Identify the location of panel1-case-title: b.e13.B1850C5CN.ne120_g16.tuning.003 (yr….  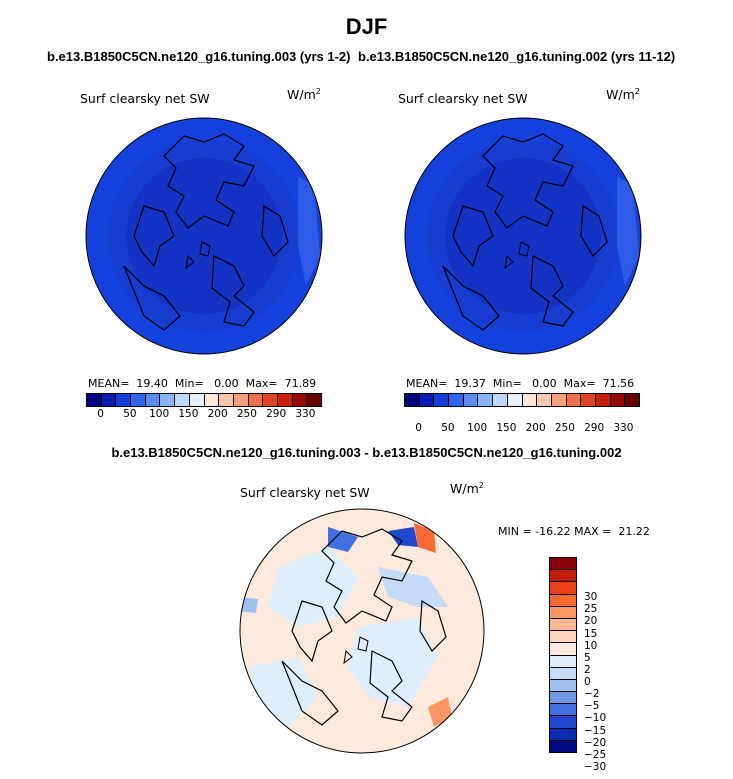
(199, 56).